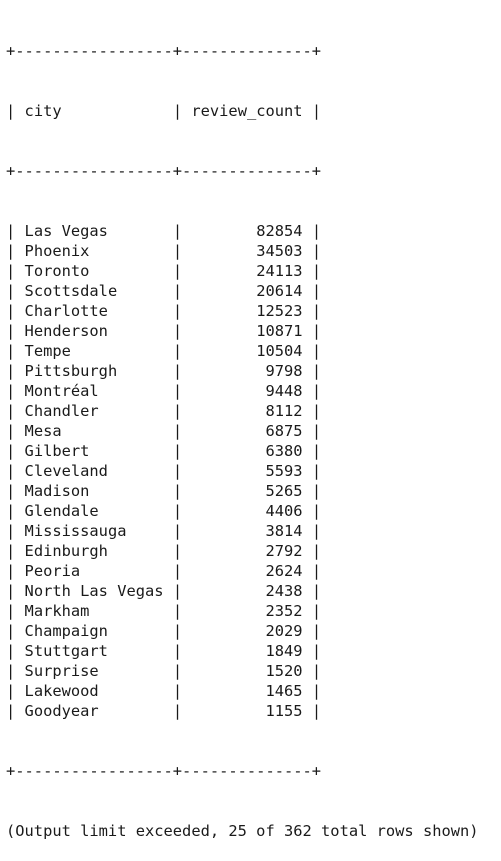 Image resolution: width=501 pixels, height=861 pixels. What do you see at coordinates (247, 231) in the screenshot?
I see `cell-review-count: 82854` at bounding box center [247, 231].